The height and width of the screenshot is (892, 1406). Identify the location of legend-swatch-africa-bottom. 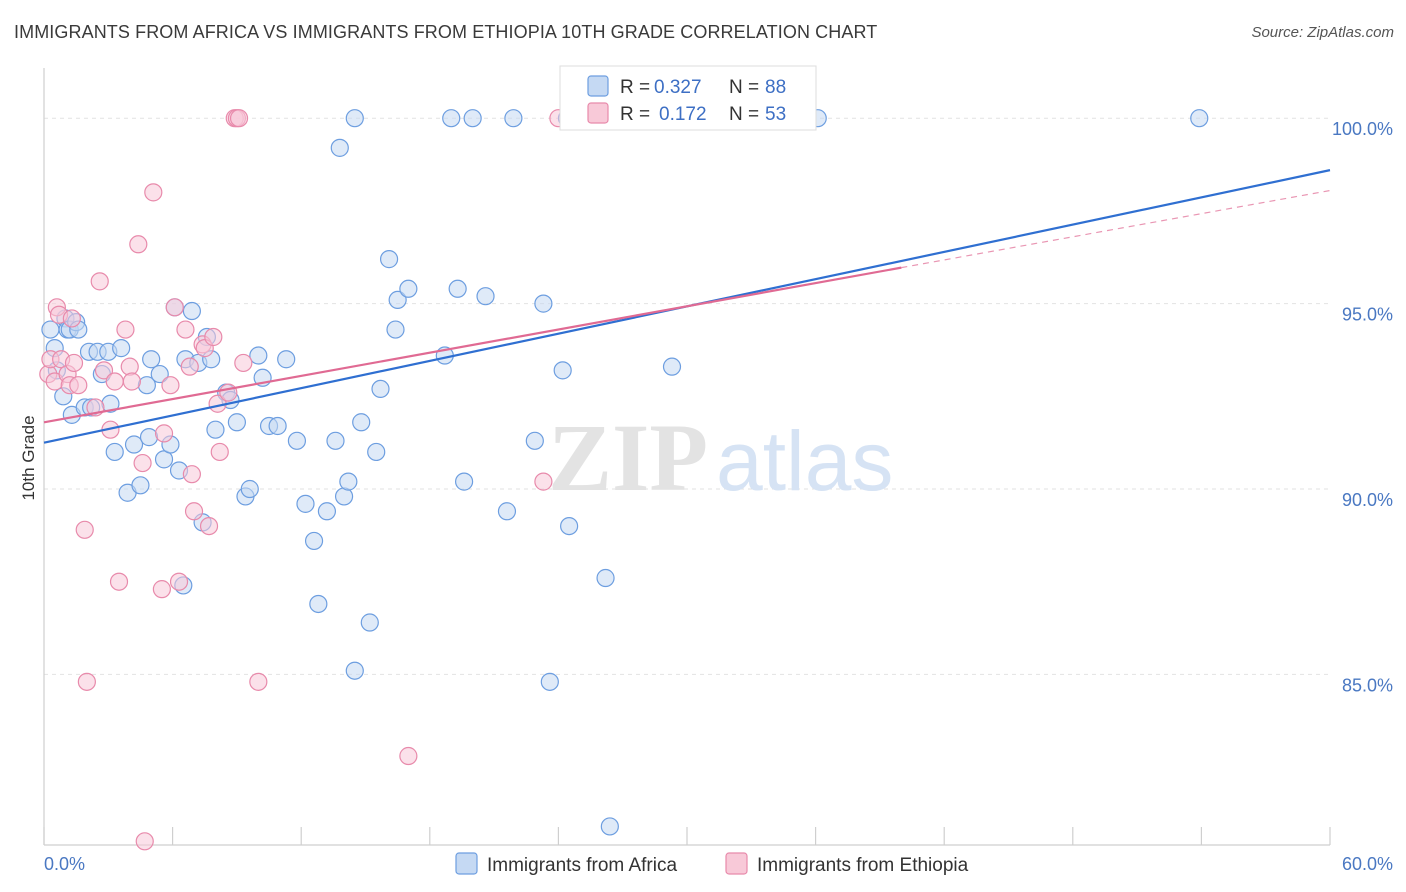
(466, 863).